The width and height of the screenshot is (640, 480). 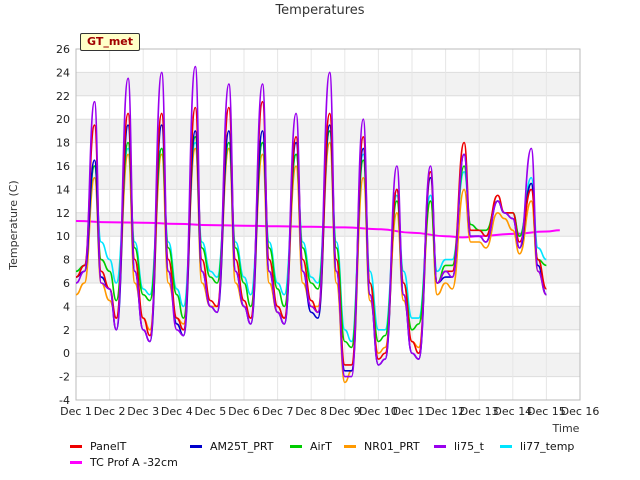 I want to click on site-badge: GT_met, so click(x=110, y=42).